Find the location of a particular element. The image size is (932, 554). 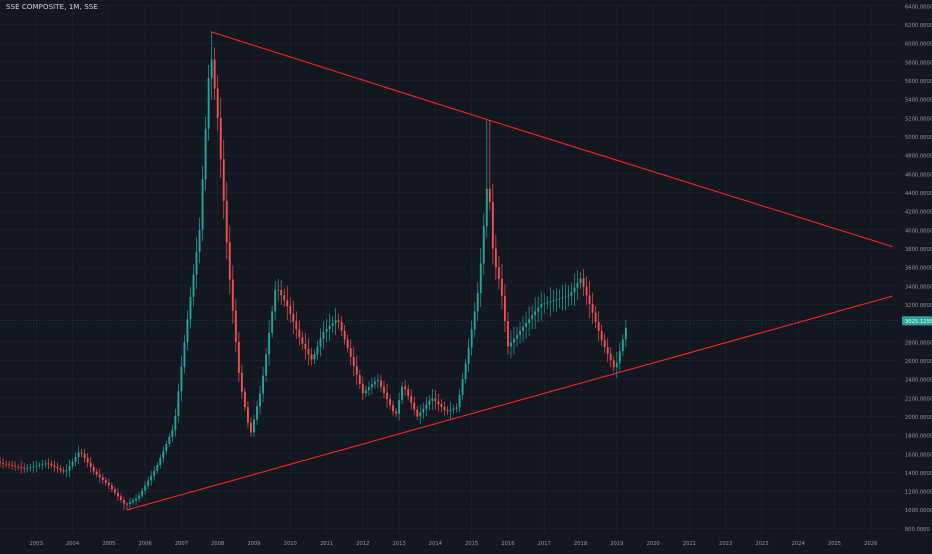

x-tick-label: 2003 is located at coordinates (36, 544).